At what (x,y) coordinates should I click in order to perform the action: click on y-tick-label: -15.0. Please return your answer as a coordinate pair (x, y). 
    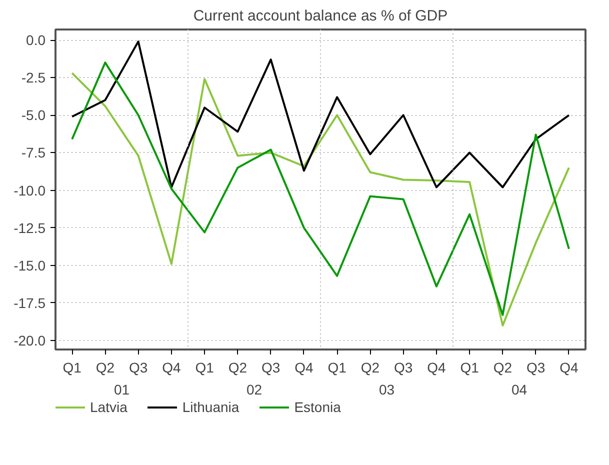
    Looking at the image, I should click on (30, 265).